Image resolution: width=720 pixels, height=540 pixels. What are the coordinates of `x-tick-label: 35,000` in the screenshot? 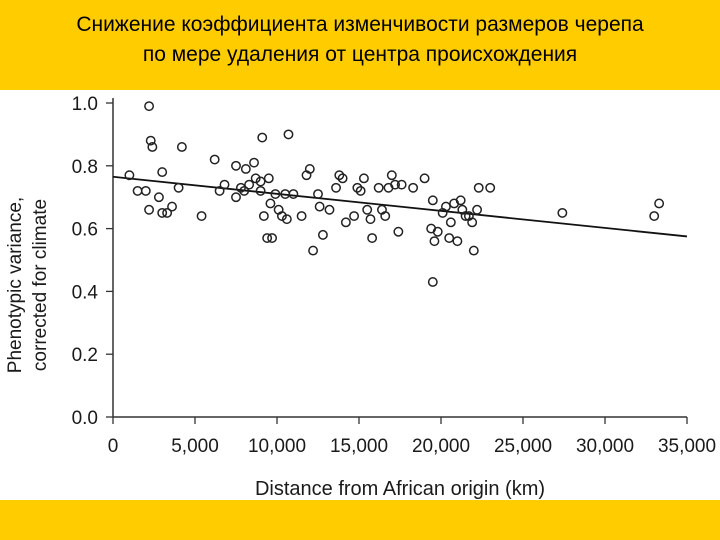 It's located at (687, 446).